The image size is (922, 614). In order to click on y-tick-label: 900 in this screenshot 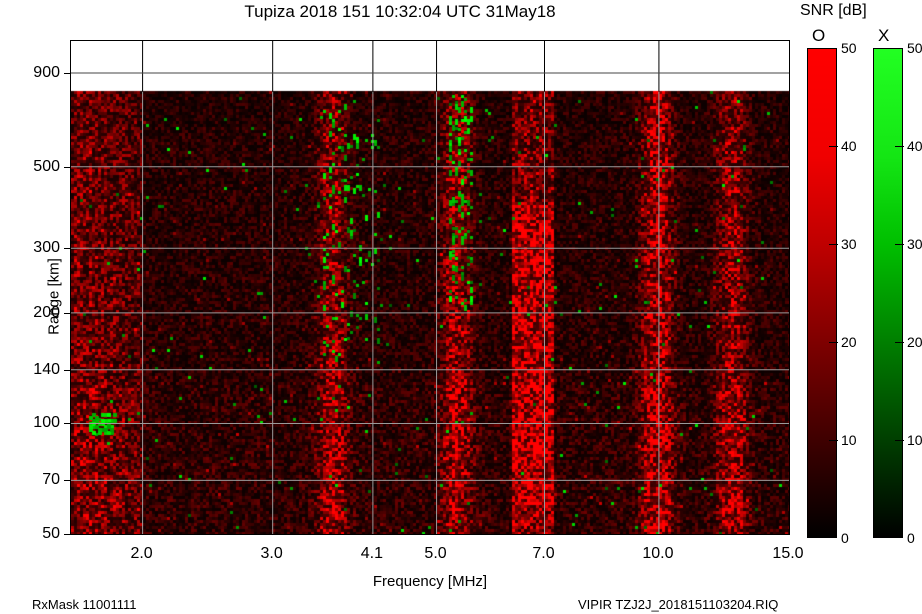, I will do `click(46, 72)`.